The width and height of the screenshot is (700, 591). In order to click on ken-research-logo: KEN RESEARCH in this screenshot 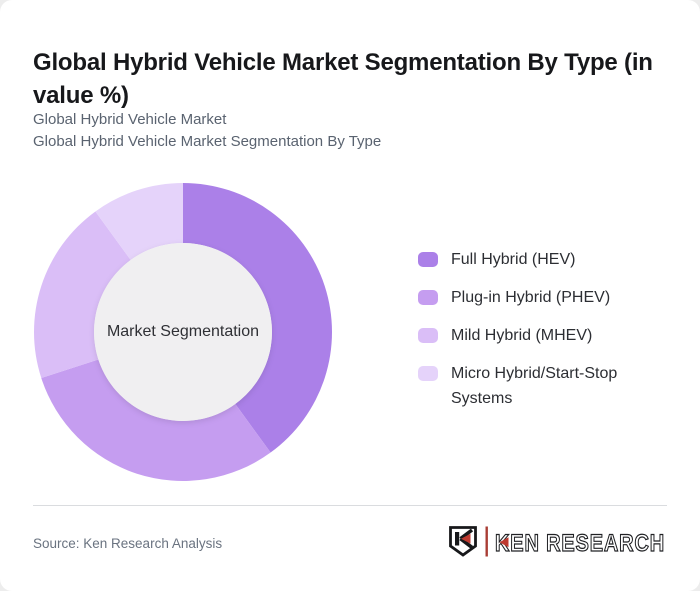, I will do `click(557, 542)`.